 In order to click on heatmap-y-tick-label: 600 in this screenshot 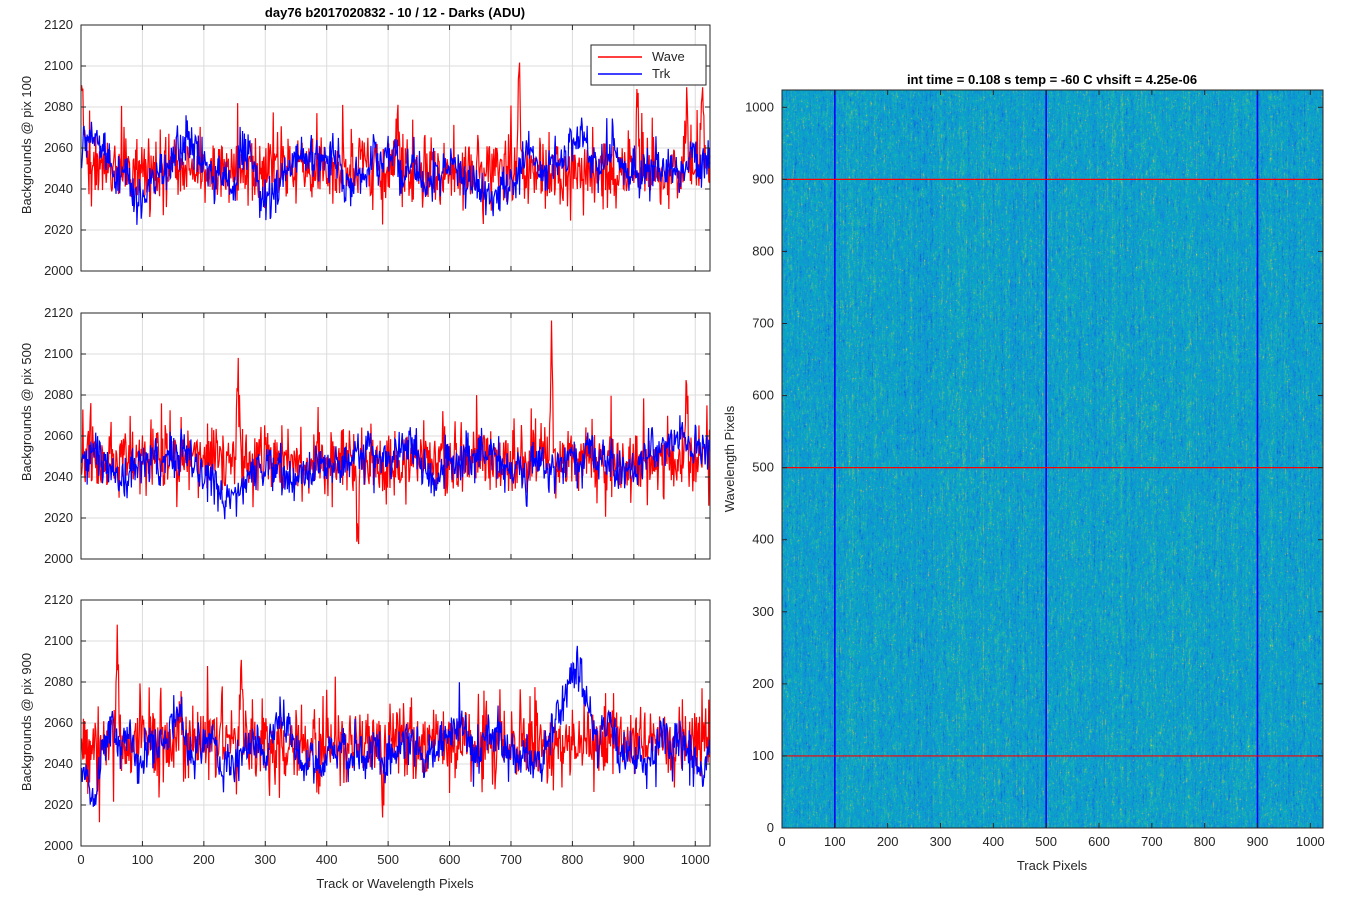, I will do `click(763, 395)`.